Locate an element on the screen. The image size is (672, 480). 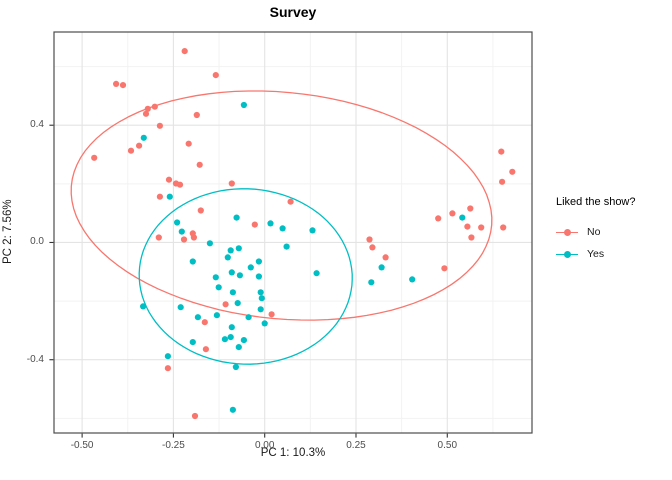
x-tick-label: -0.25 is located at coordinates (173, 445).